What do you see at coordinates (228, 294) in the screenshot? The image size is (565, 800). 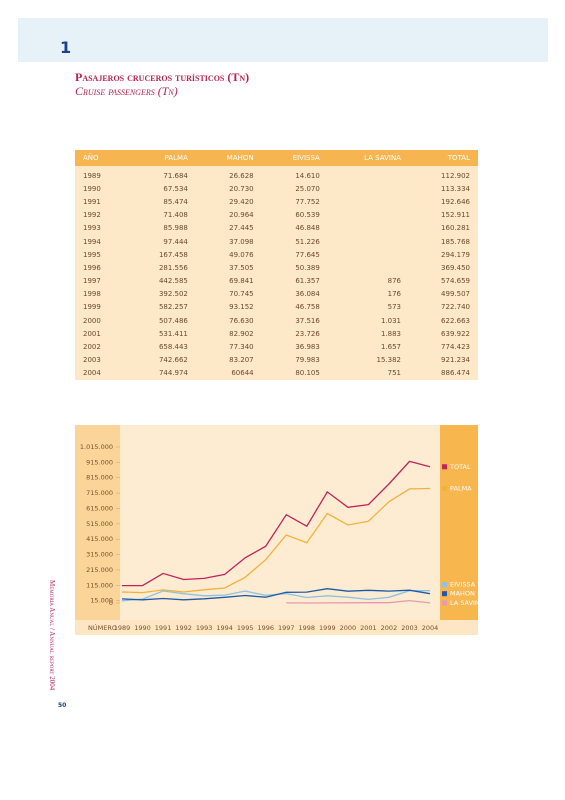 I see `table-cell: 70.745` at bounding box center [228, 294].